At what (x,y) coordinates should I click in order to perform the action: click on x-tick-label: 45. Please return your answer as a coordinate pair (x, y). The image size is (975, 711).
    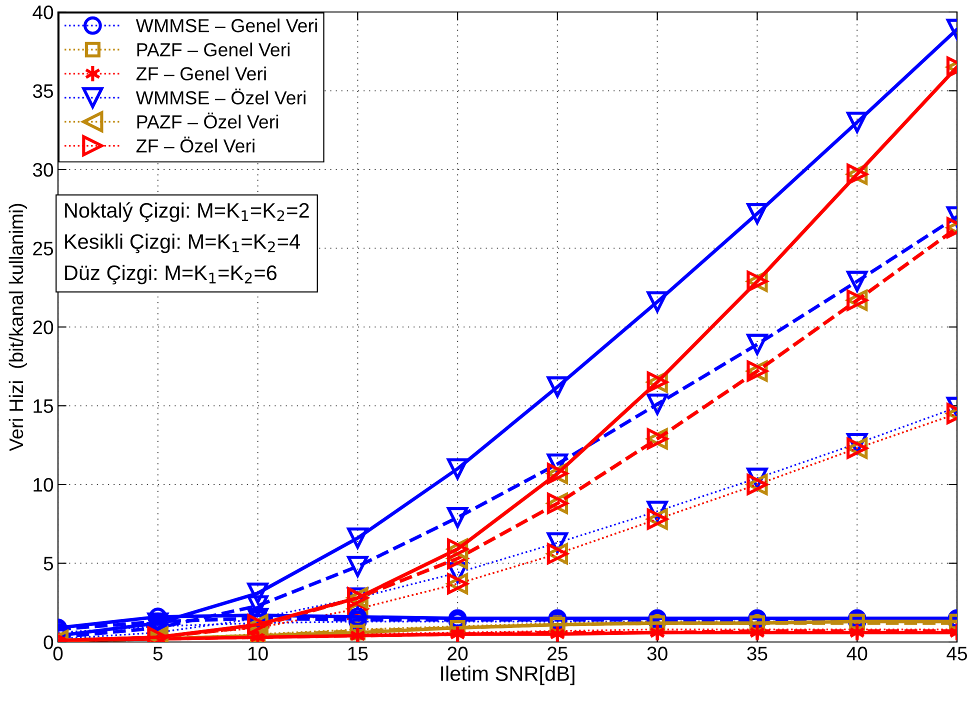
    Looking at the image, I should click on (956, 653).